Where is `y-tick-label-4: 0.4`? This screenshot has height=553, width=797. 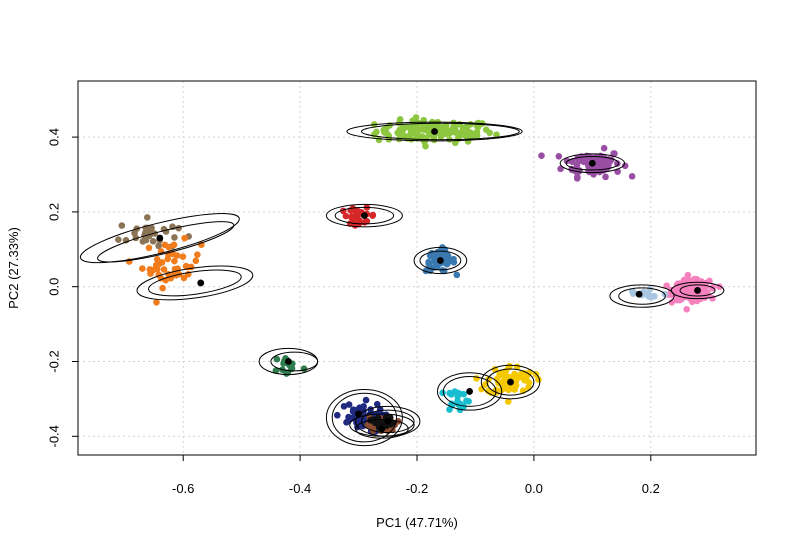
y-tick-label-4: 0.4 is located at coordinates (54, 137).